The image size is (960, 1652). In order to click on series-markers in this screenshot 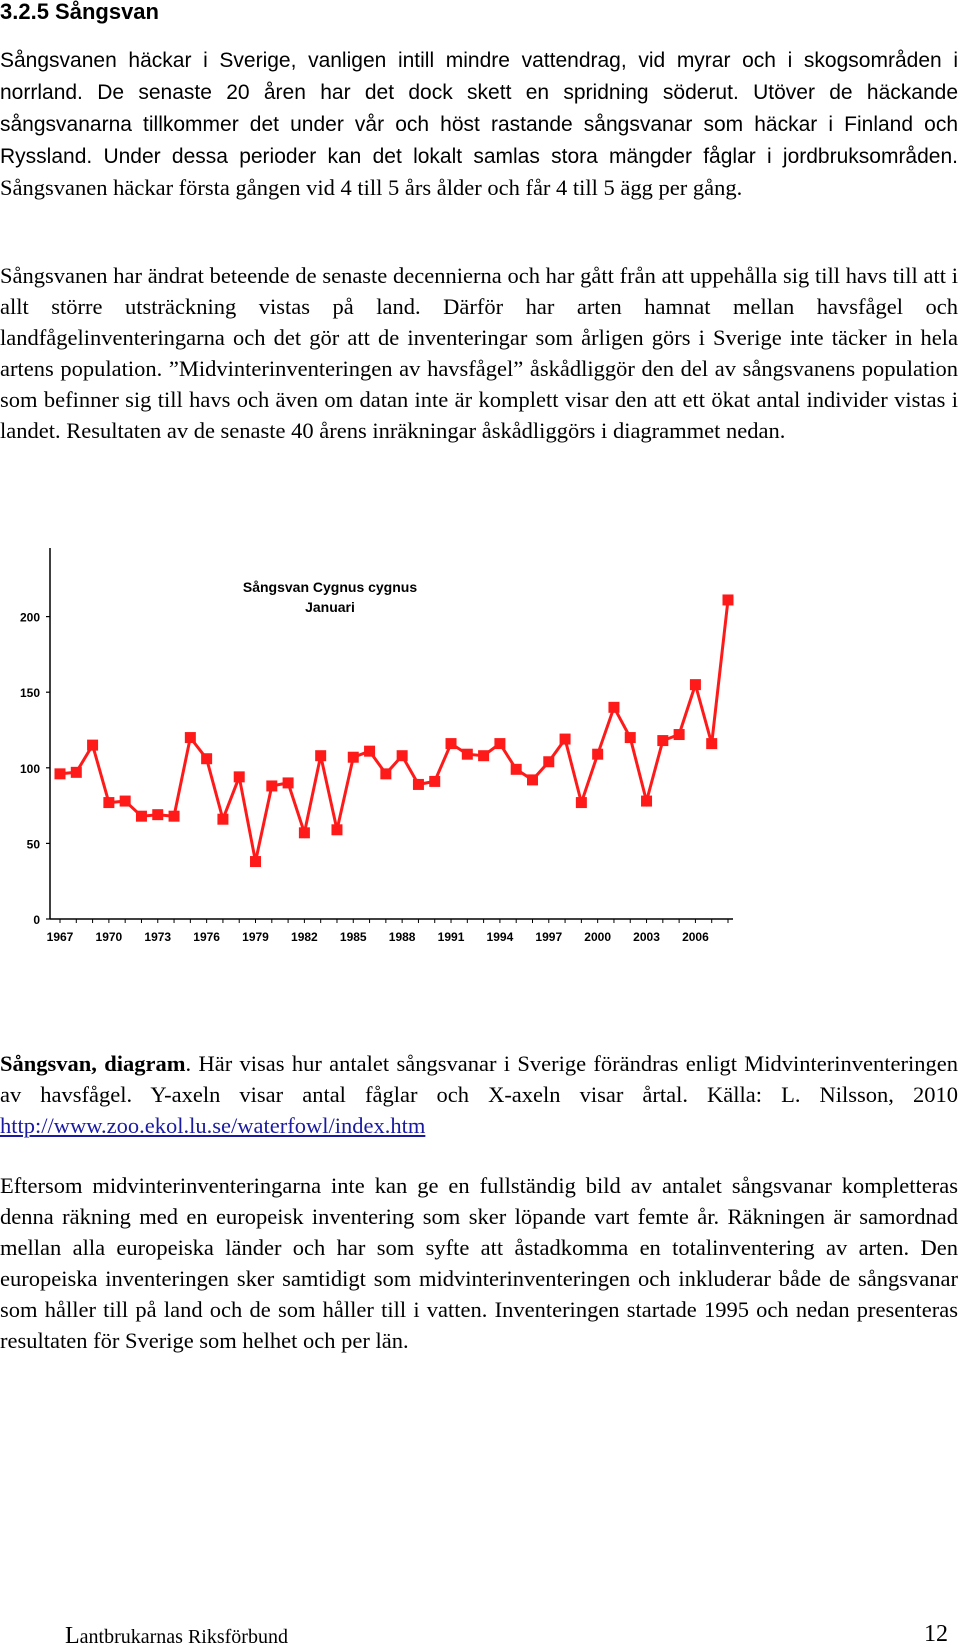, I will do `click(394, 731)`.